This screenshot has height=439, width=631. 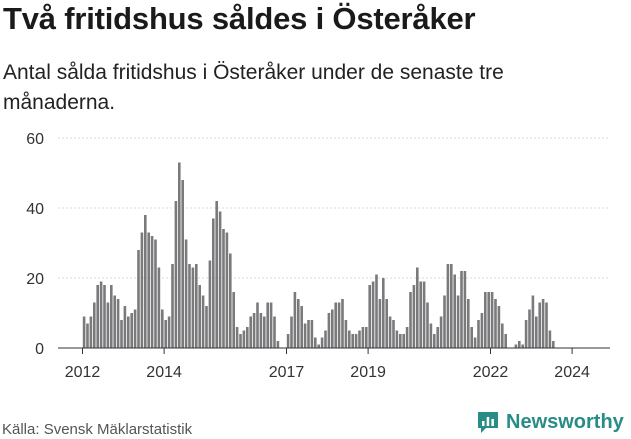 I want to click on newsworthy-logo: Newsworthy, so click(x=550, y=422).